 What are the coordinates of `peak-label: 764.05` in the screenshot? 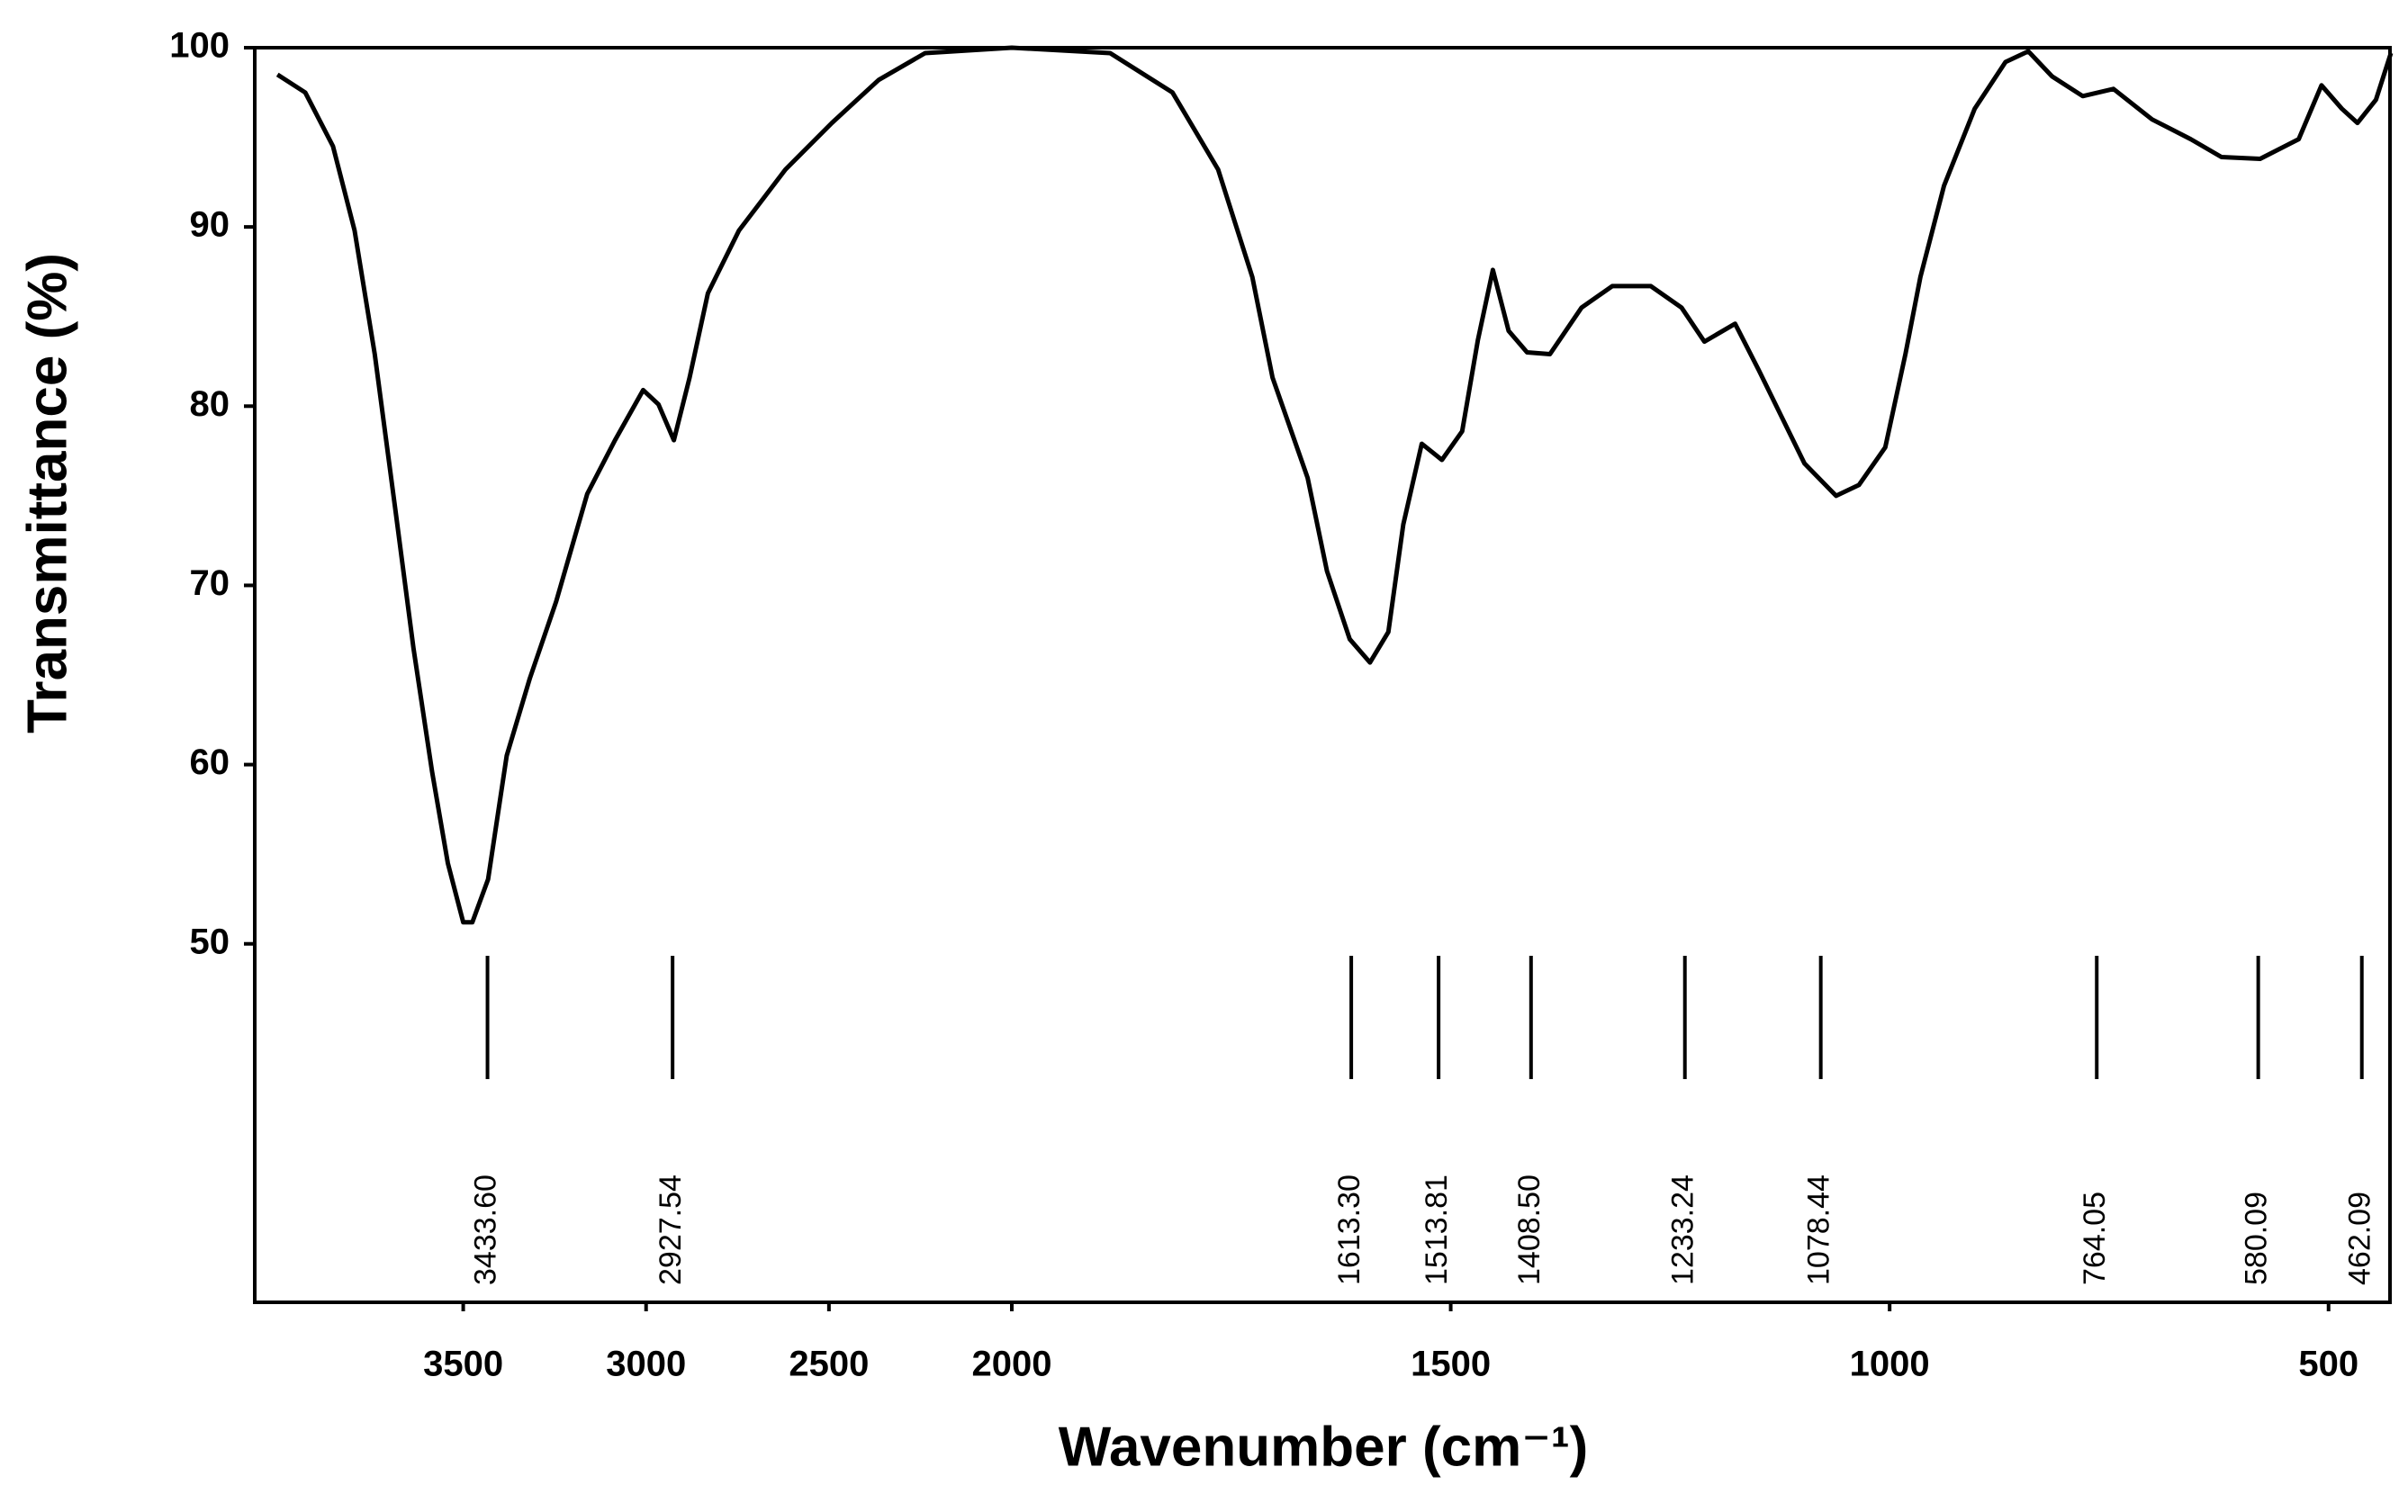 It's located at (2095, 1238).